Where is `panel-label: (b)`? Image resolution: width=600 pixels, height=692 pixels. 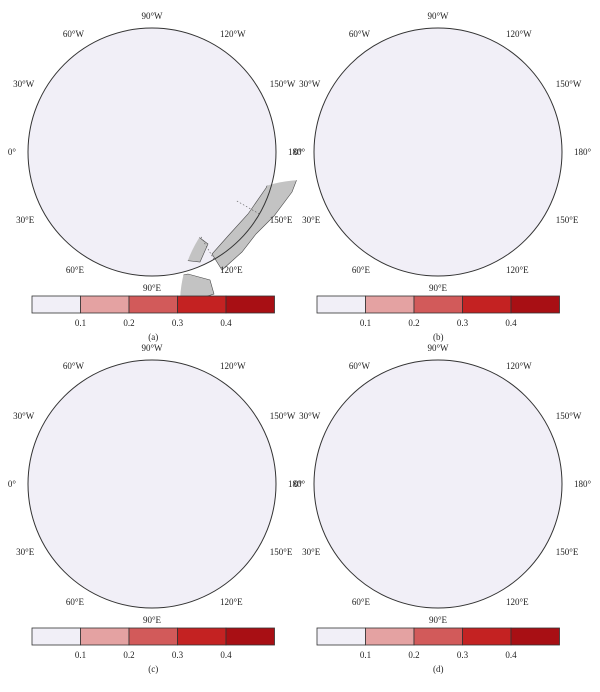 panel-label: (b) is located at coordinates (438, 337).